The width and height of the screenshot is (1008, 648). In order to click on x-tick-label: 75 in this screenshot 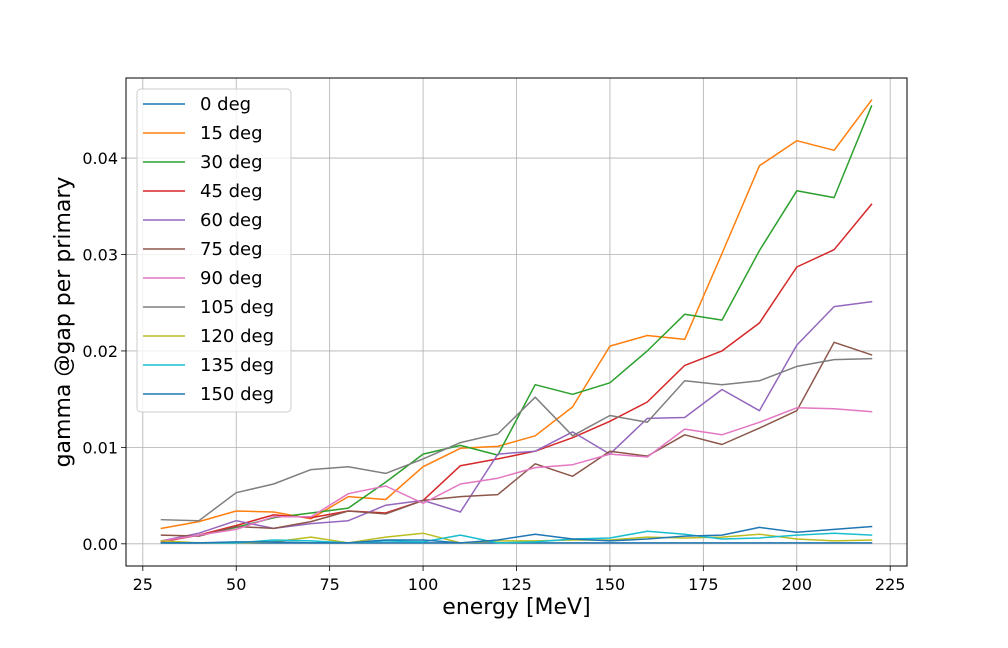, I will do `click(329, 584)`.